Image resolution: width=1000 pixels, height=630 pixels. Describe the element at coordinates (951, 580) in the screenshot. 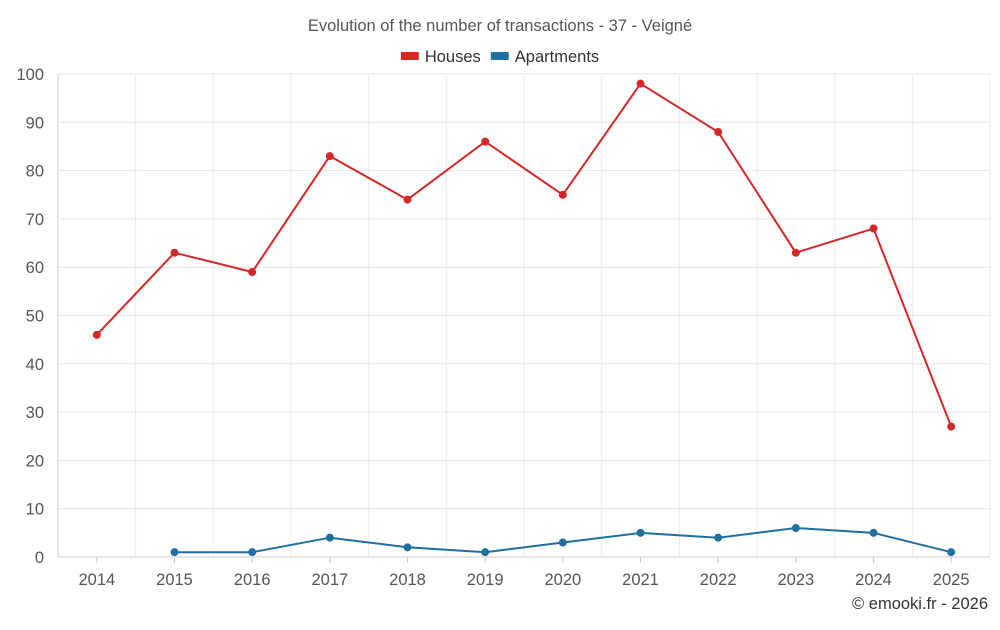

I see `x-tick-label: 2025` at that location.